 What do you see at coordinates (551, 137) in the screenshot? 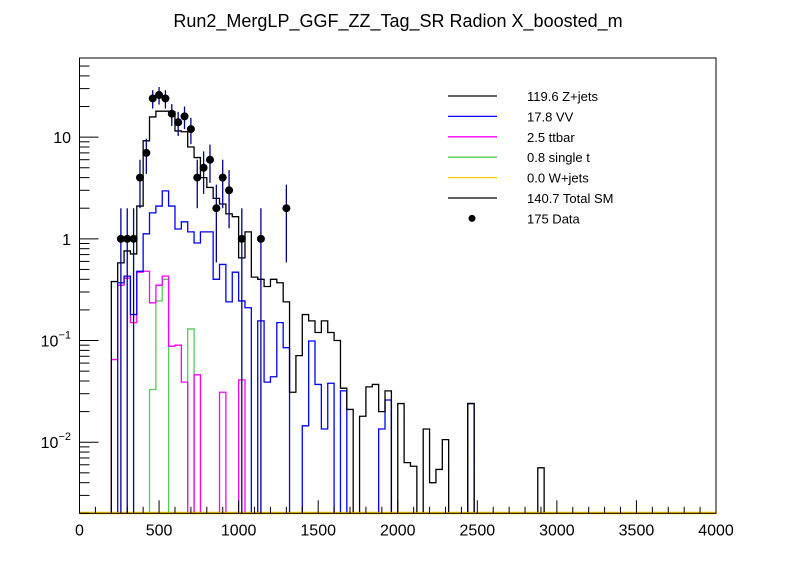
I see `legend-label: 2.5 ttbar` at bounding box center [551, 137].